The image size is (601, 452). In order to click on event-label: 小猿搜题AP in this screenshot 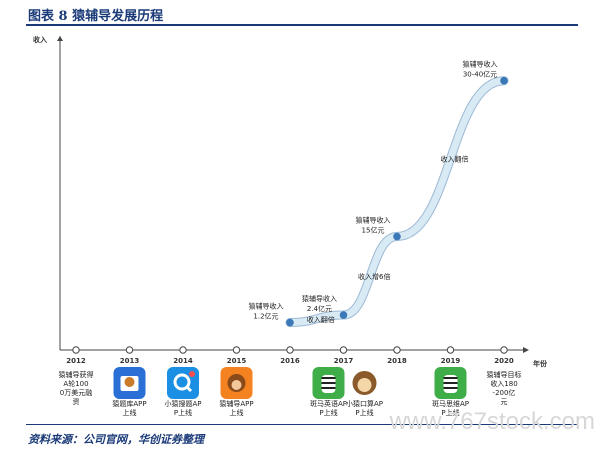, I will do `click(182, 403)`.